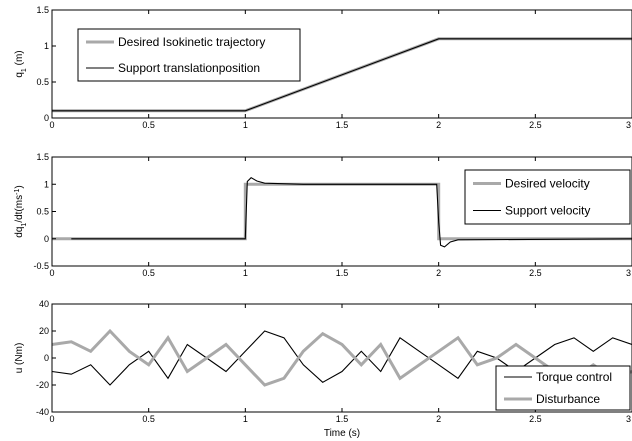 This screenshot has height=441, width=632. Describe the element at coordinates (42, 385) in the screenshot. I see `y-tick-label: -20` at that location.